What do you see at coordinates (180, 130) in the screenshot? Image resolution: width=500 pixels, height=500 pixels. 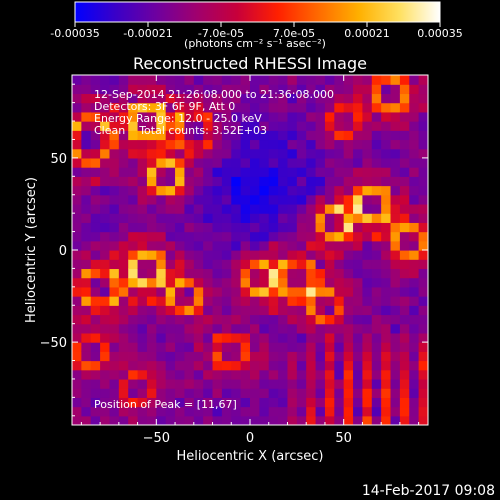 I see `info-line-counts: Clean Total counts: 3.52E+03` at bounding box center [180, 130].